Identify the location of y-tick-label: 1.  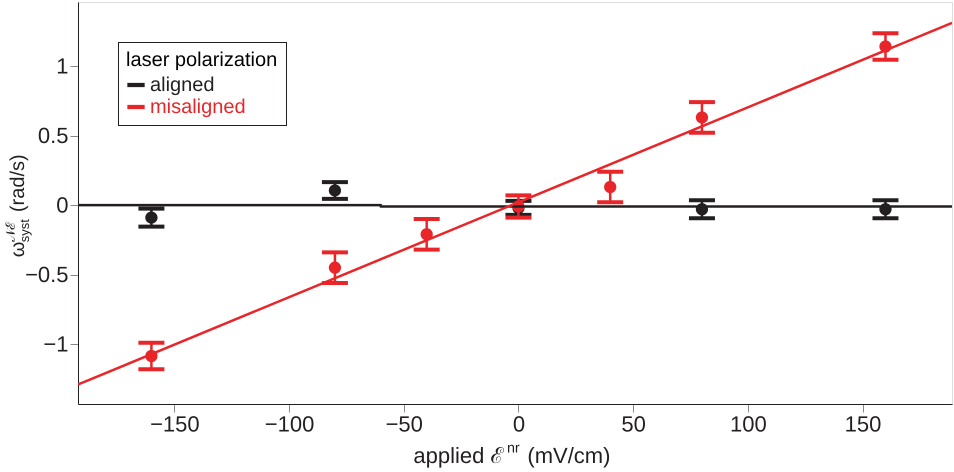
(62, 65).